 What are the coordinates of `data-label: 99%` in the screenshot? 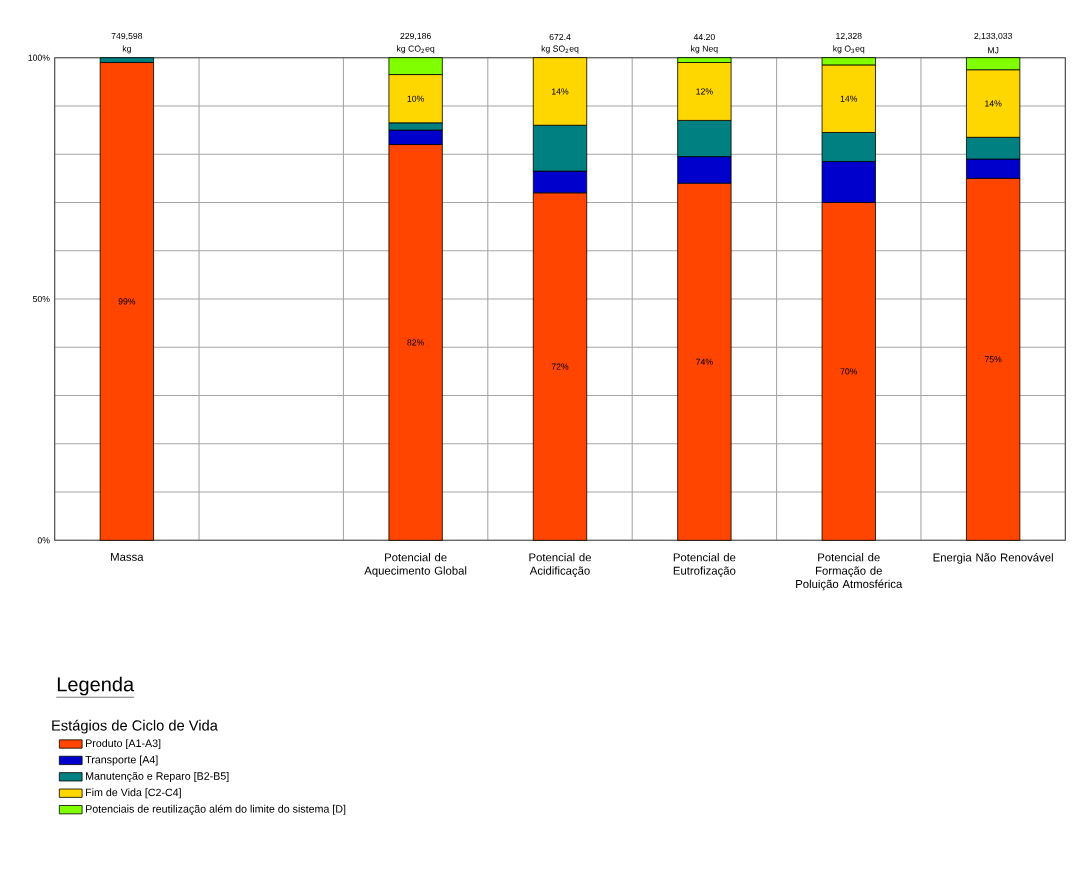 It's located at (127, 301).